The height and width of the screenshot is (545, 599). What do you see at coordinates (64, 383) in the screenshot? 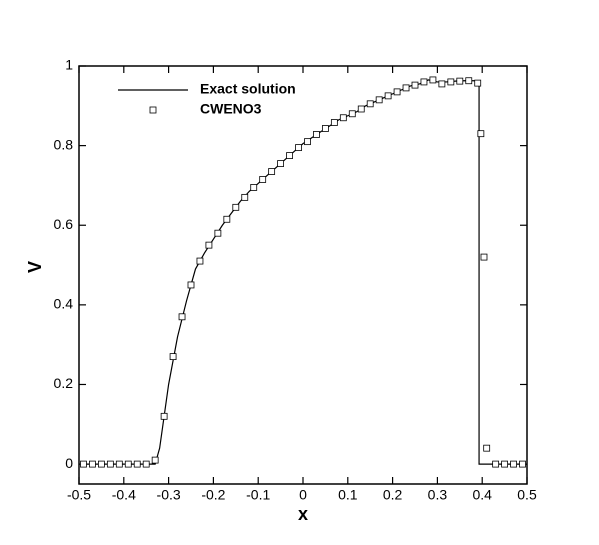
I see `y-tick-label: 0.2` at bounding box center [64, 383].